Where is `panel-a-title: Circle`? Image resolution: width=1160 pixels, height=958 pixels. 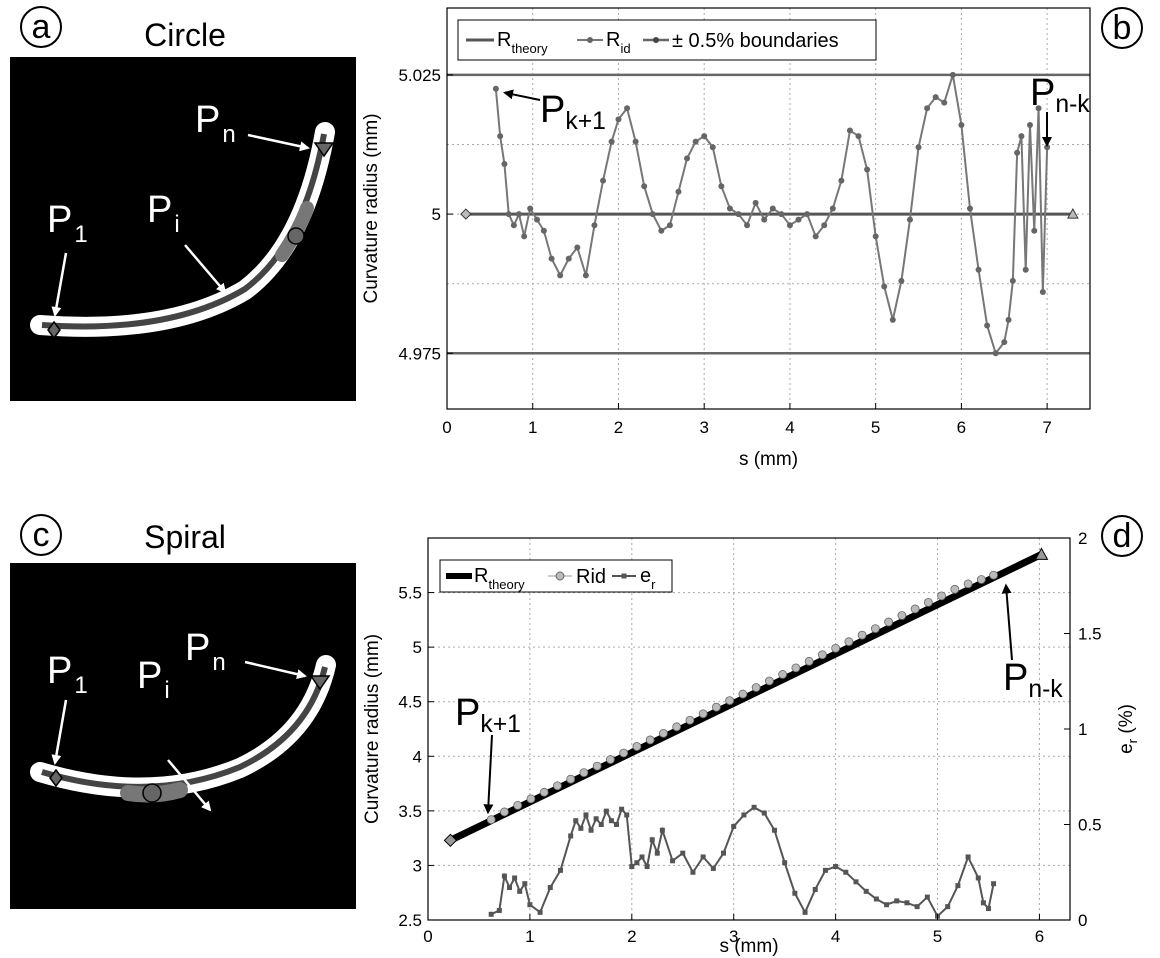 panel-a-title: Circle is located at coordinates (185, 35).